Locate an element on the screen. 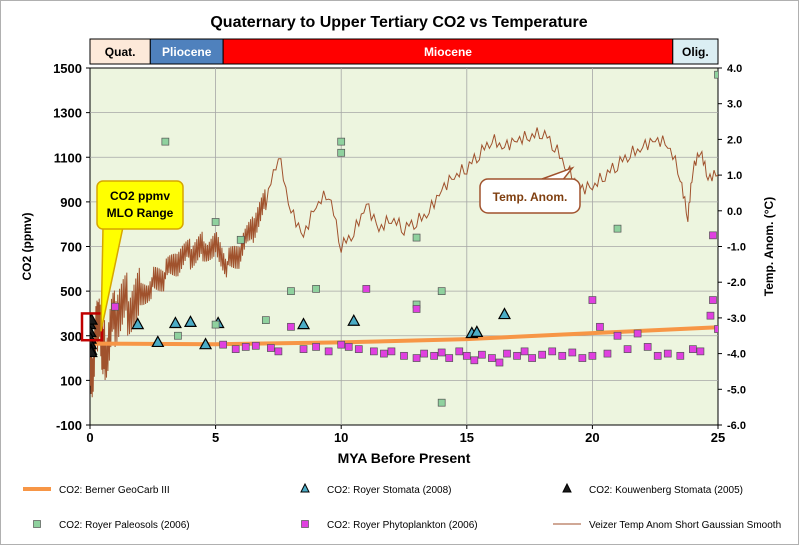 Image resolution: width=799 pixels, height=545 pixels. x-tick-label: 15 is located at coordinates (467, 437).